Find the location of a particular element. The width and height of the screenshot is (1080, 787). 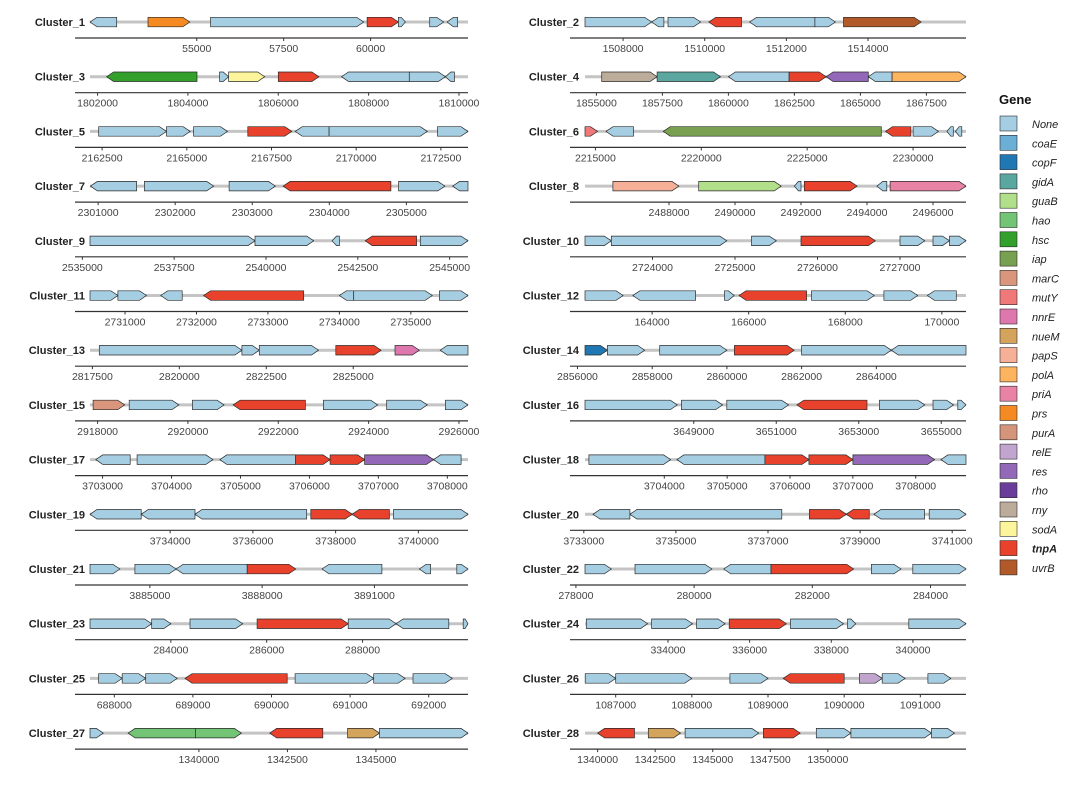

x-tick-label: 2864000 is located at coordinates (876, 377).